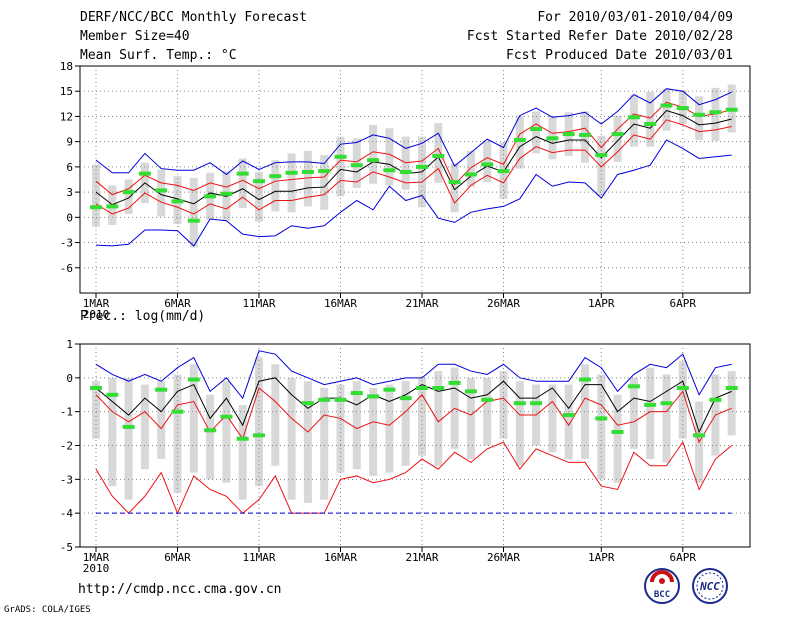  What do you see at coordinates (193, 17) in the screenshot?
I see `chart-title: DERF/NCC/BCC Monthly Forecast` at bounding box center [193, 17].